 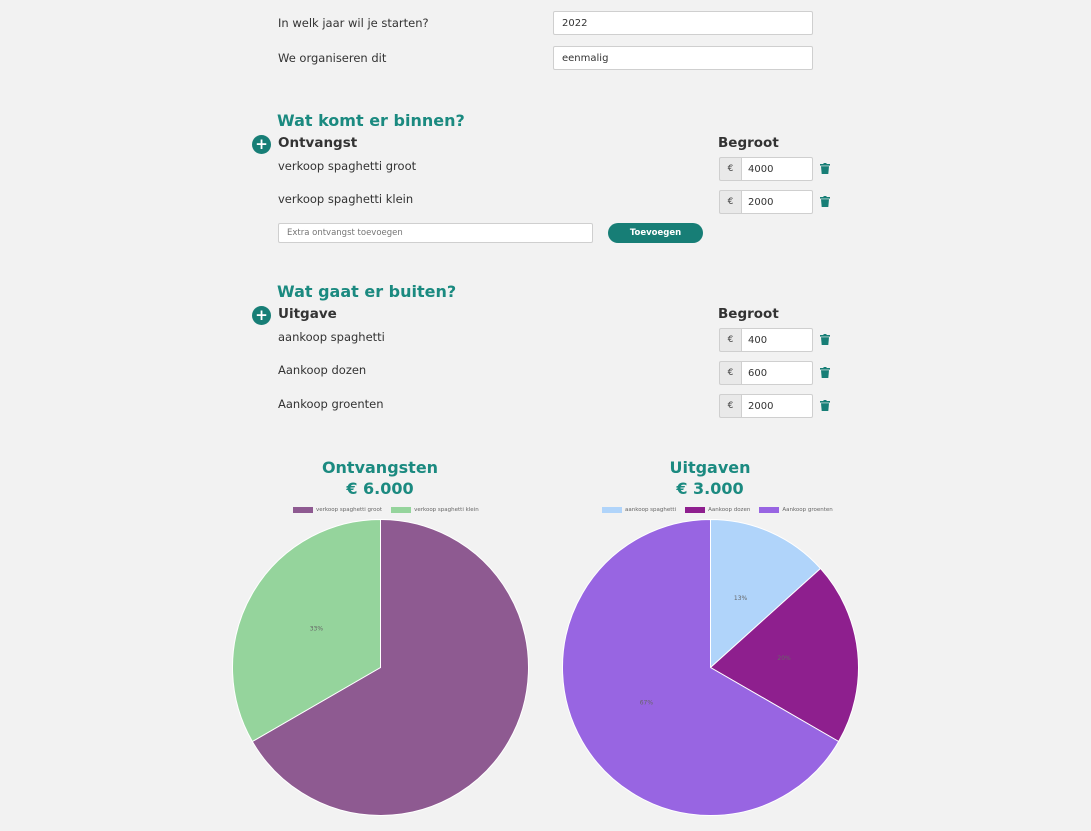 What do you see at coordinates (748, 314) in the screenshot?
I see `expense-budget-label: Begroot` at bounding box center [748, 314].